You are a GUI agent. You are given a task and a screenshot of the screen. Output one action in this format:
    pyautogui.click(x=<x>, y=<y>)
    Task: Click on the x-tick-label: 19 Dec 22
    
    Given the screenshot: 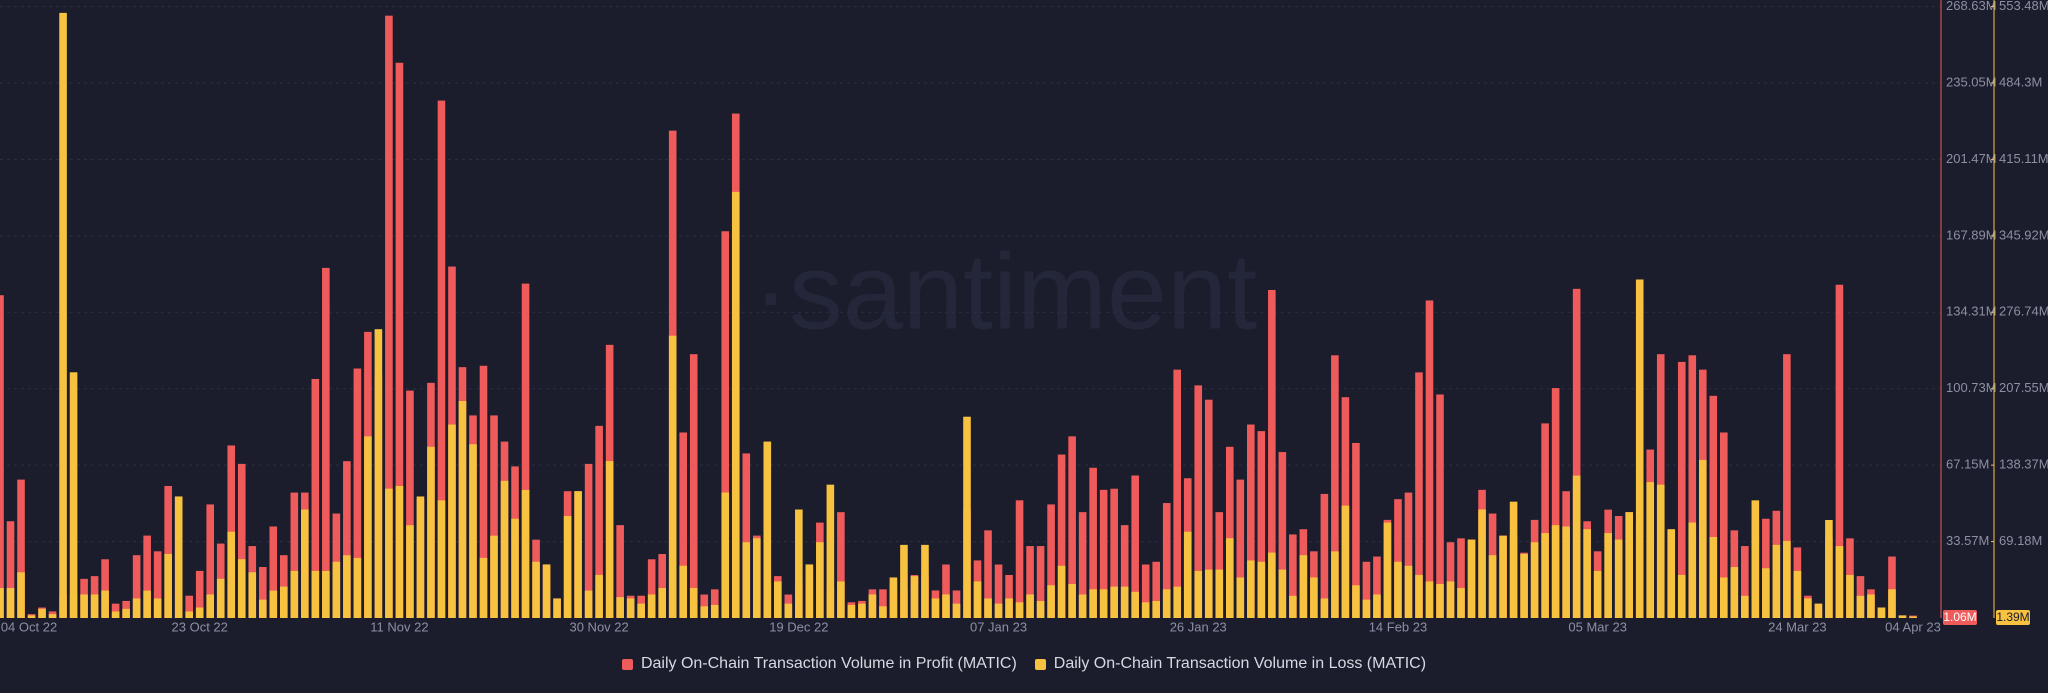 What is the action you would take?
    pyautogui.click(x=798, y=626)
    